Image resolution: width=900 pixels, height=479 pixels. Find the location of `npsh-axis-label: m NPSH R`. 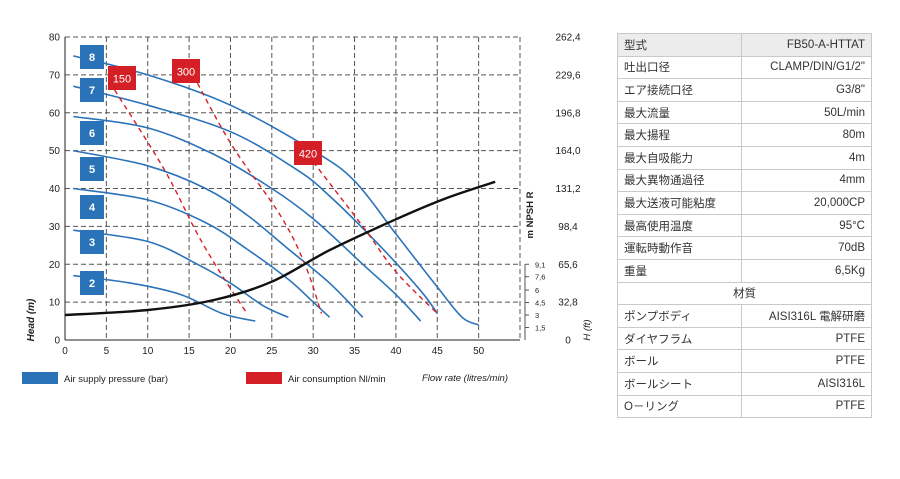

npsh-axis-label: m NPSH R is located at coordinates (530, 214).